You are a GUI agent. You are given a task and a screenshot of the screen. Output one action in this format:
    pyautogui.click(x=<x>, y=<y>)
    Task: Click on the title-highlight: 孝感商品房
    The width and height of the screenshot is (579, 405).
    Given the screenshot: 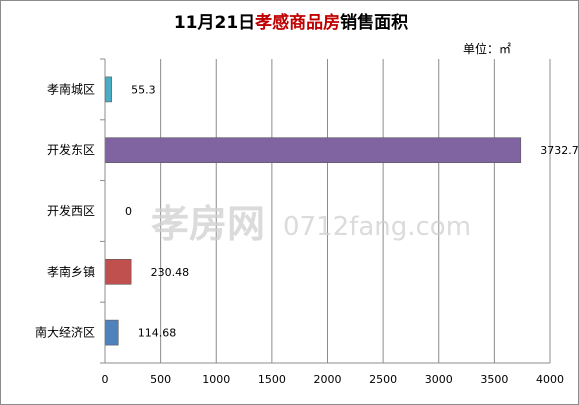 What is the action you would take?
    pyautogui.click(x=297, y=22)
    